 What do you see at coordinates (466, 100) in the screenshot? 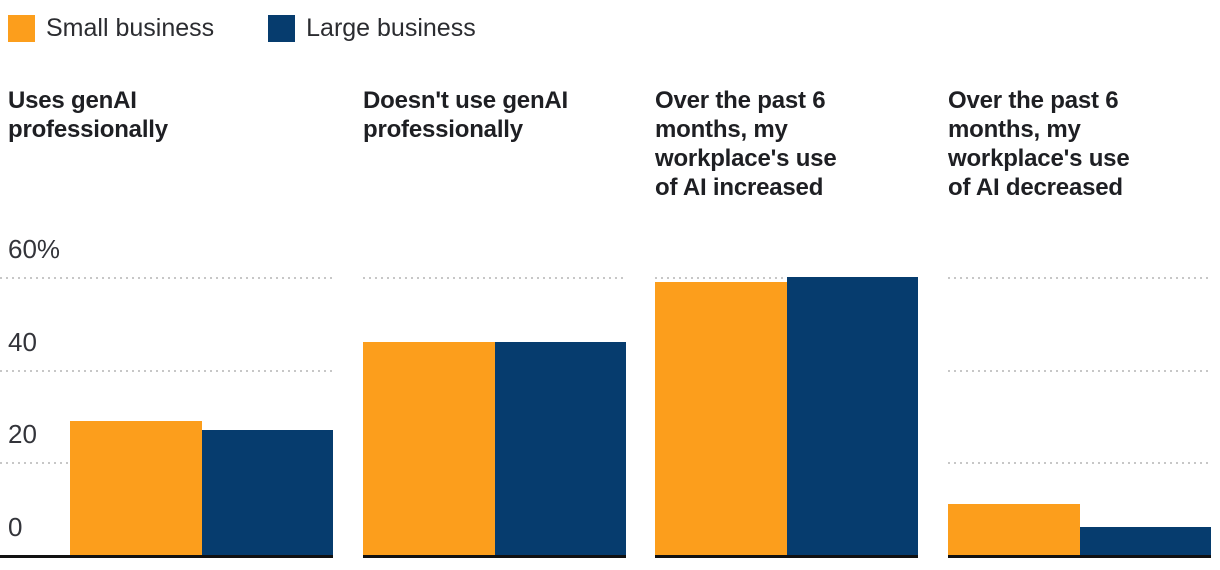
I see `panel-title-line: Doesn't use genAI` at bounding box center [466, 100].